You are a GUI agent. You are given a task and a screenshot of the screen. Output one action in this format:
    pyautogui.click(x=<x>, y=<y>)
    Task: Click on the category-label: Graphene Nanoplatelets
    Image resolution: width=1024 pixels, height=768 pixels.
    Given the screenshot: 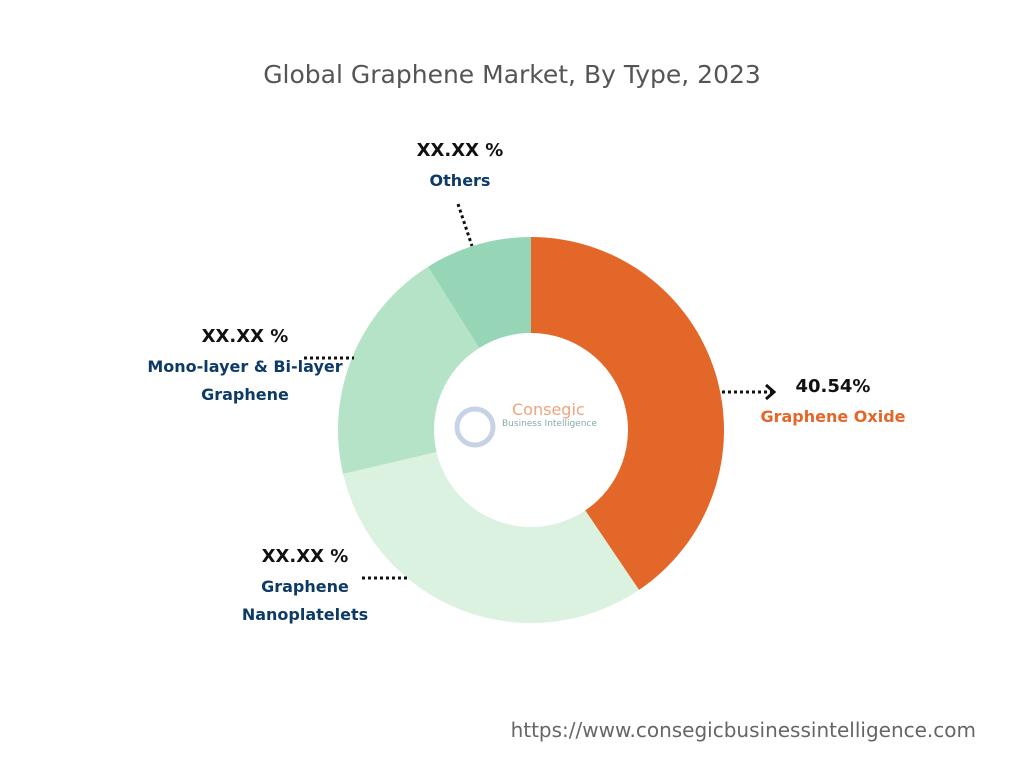 What is the action you would take?
    pyautogui.click(x=305, y=600)
    